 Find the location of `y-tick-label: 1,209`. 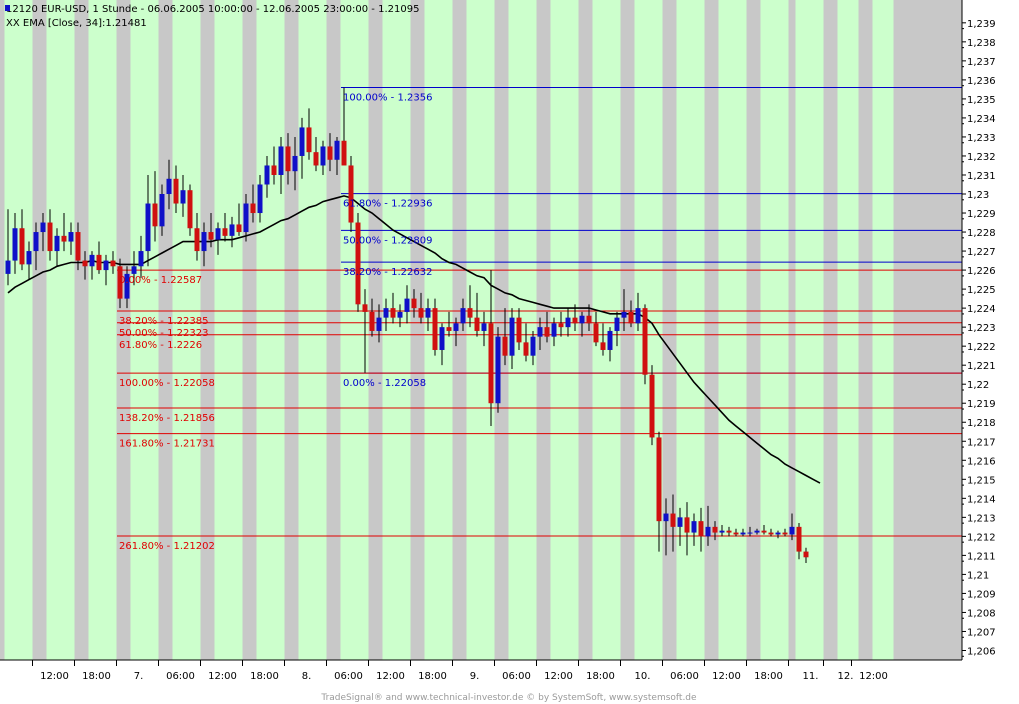

y-tick-label: 1,209 is located at coordinates (981, 594).